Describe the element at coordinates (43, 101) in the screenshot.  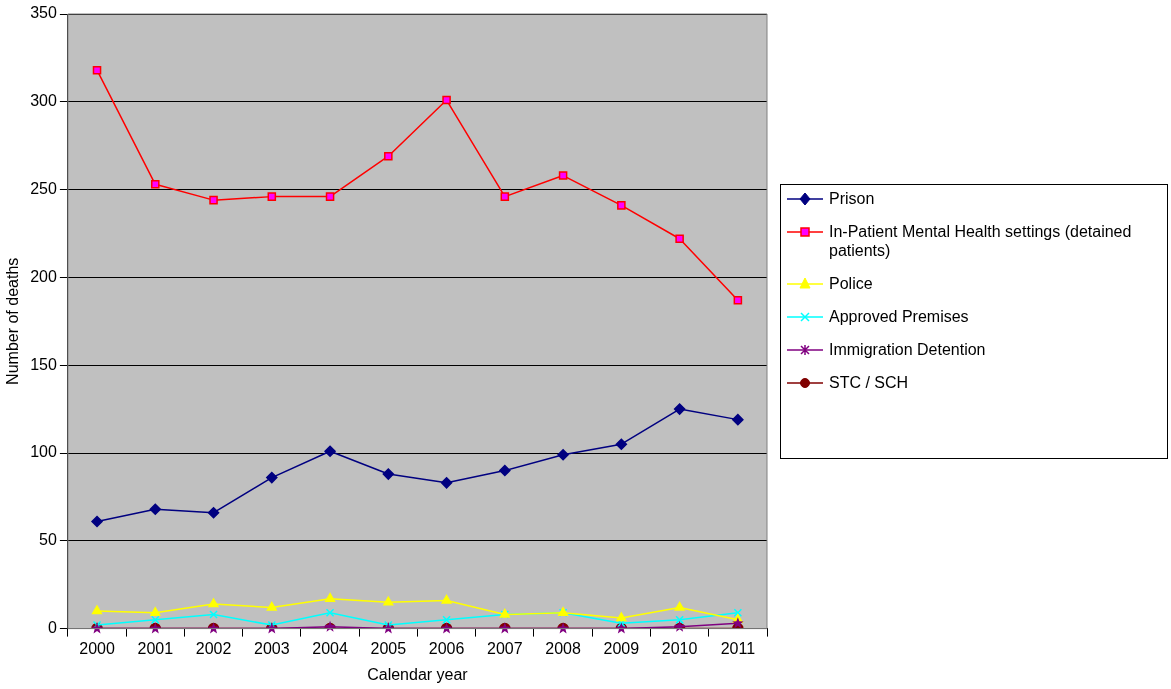
I see `y-tick-label: 300` at that location.